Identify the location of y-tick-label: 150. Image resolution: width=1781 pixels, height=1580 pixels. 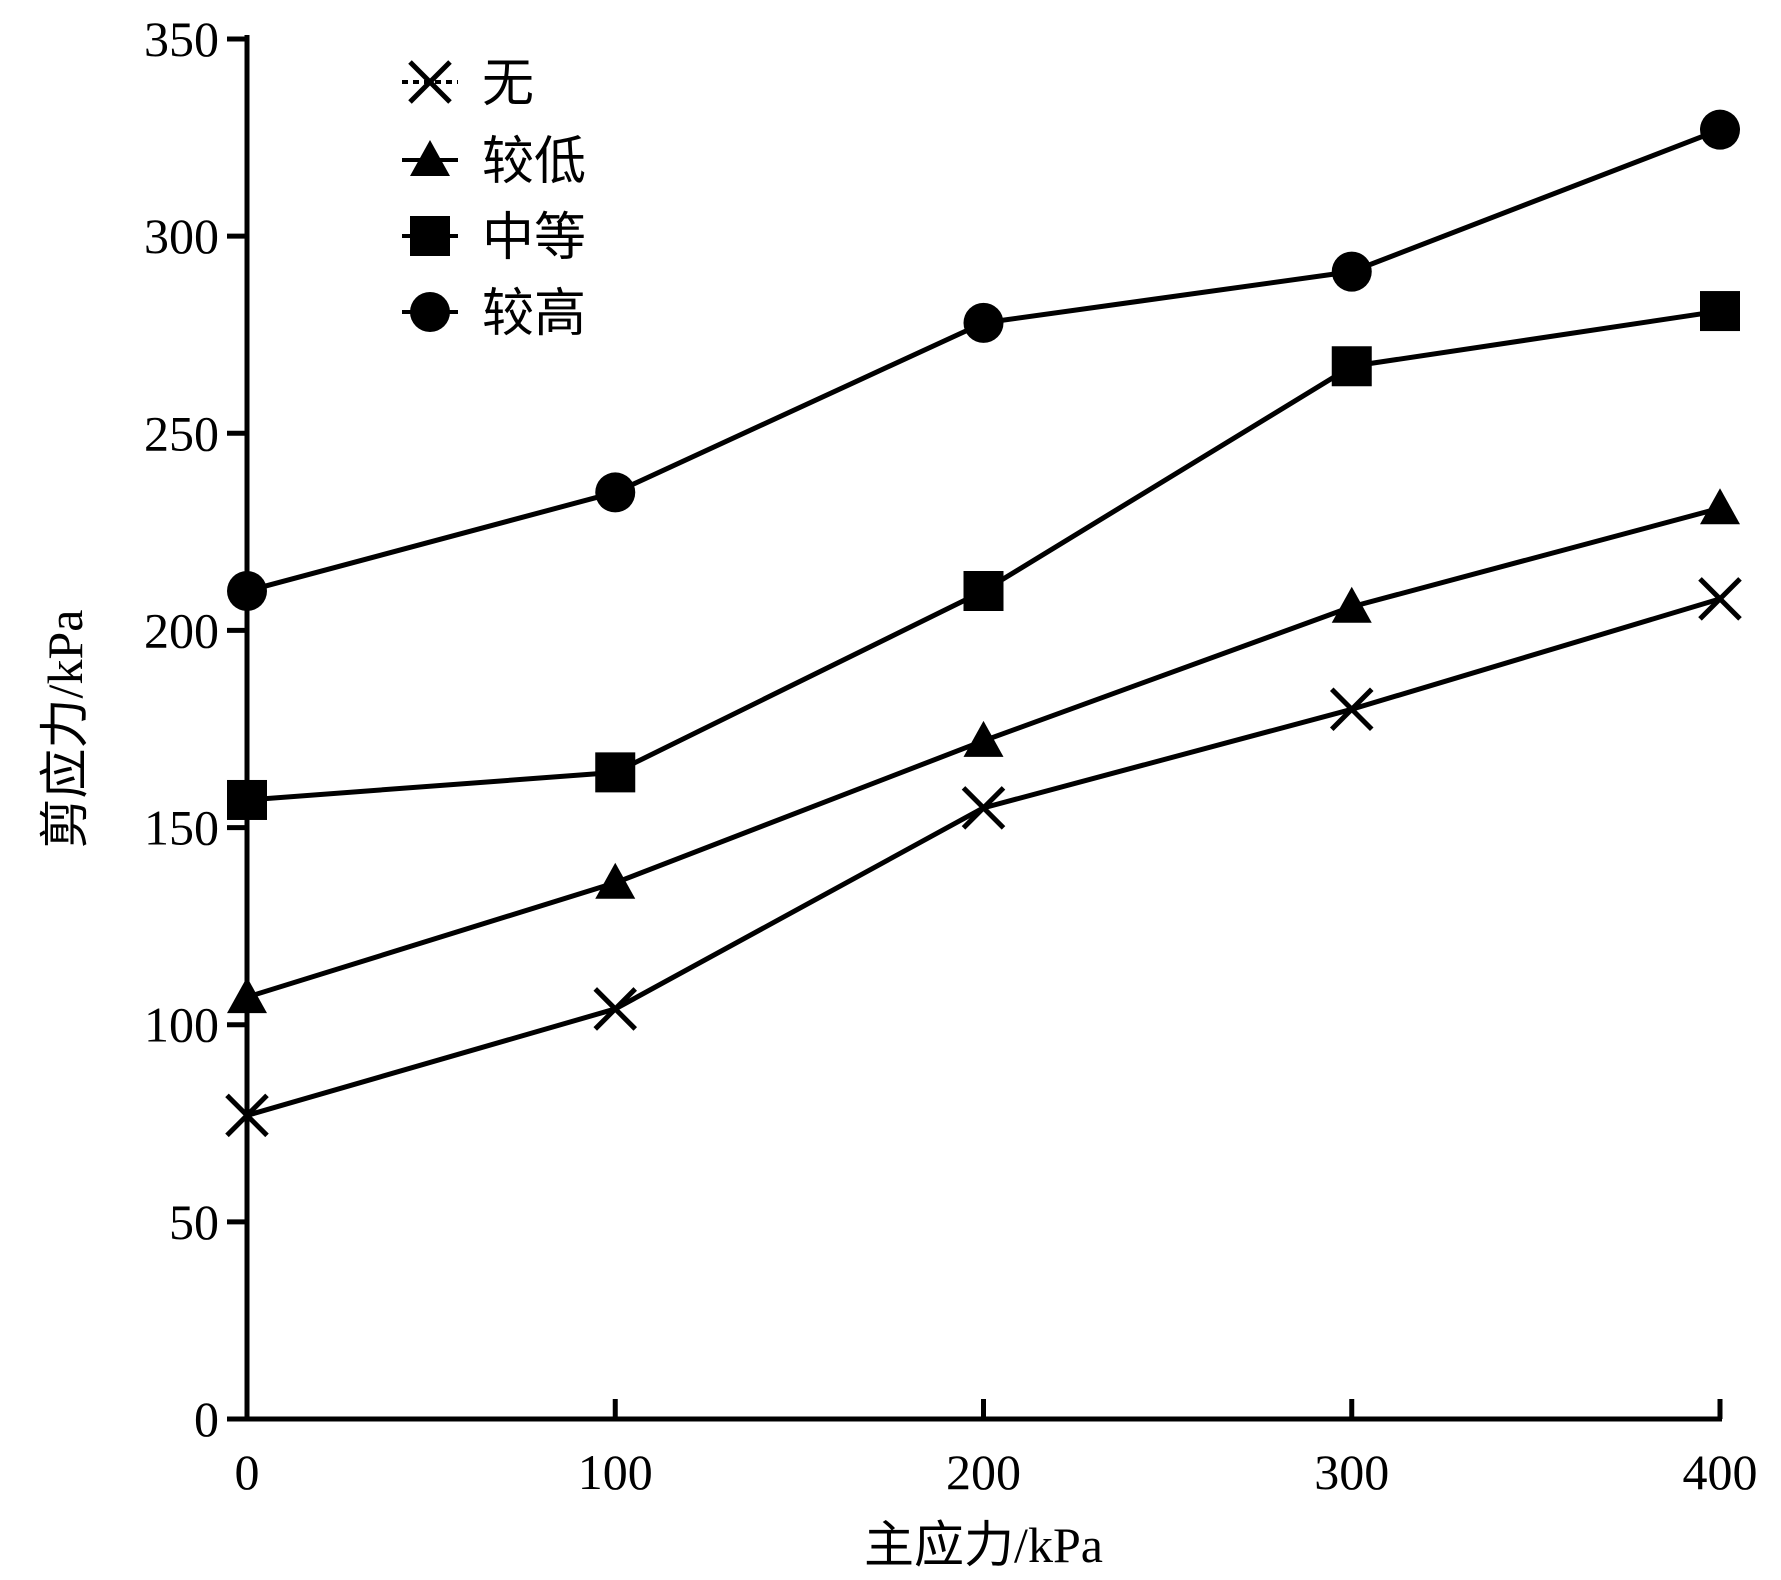
(181, 828).